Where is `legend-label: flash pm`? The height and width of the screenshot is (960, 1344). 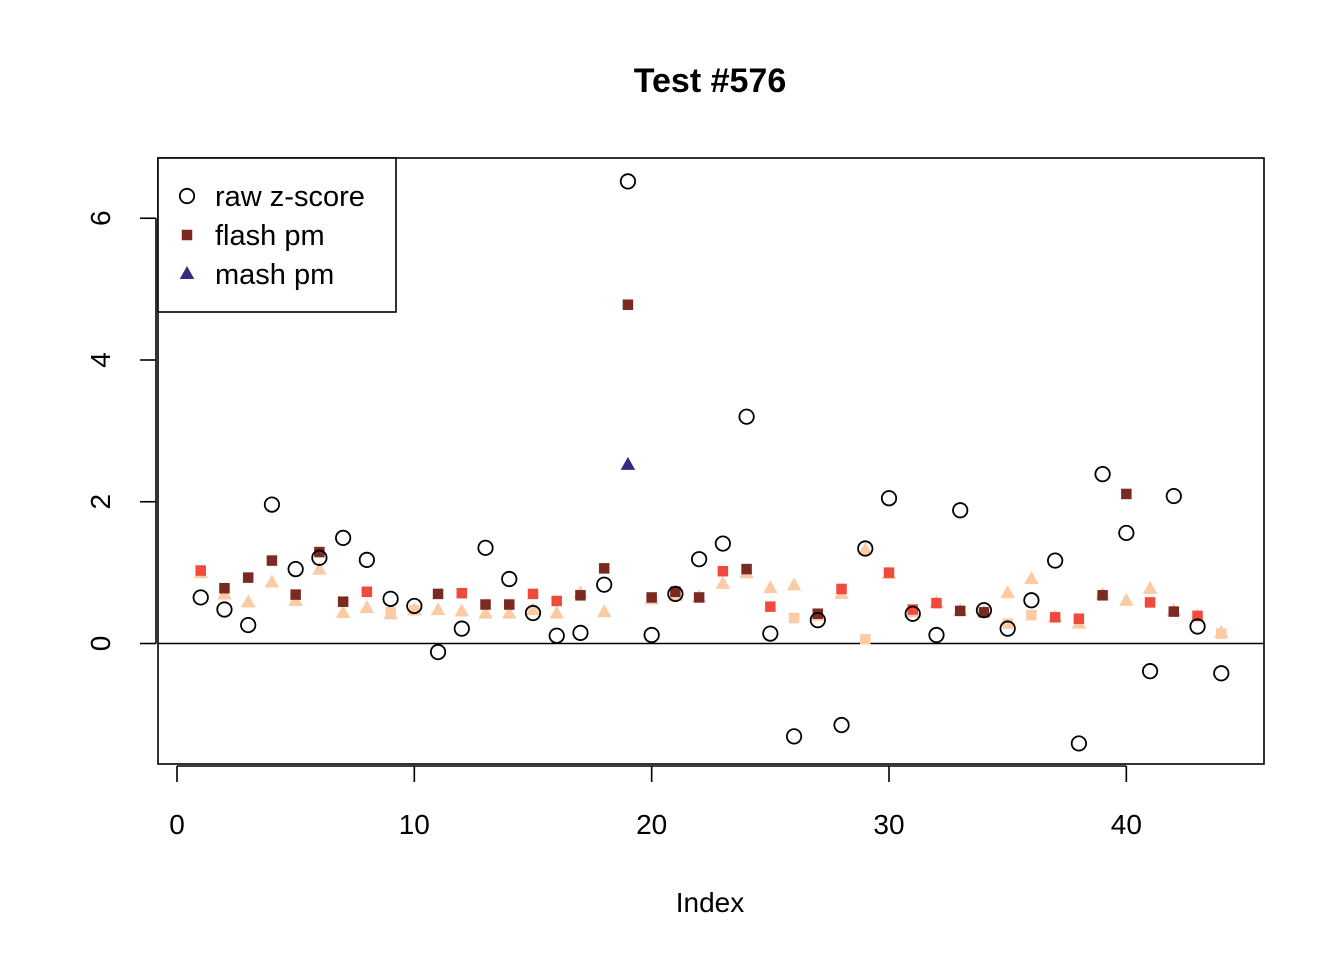
legend-label: flash pm is located at coordinates (270, 236).